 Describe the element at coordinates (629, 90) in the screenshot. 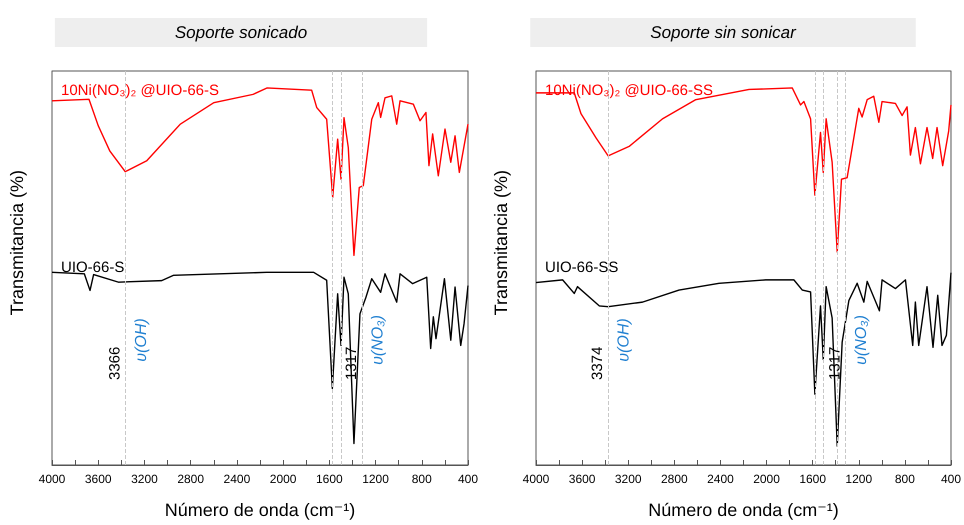

I see `series-label: 10Ni(NO₃)₂ @UIO-66-SS` at that location.